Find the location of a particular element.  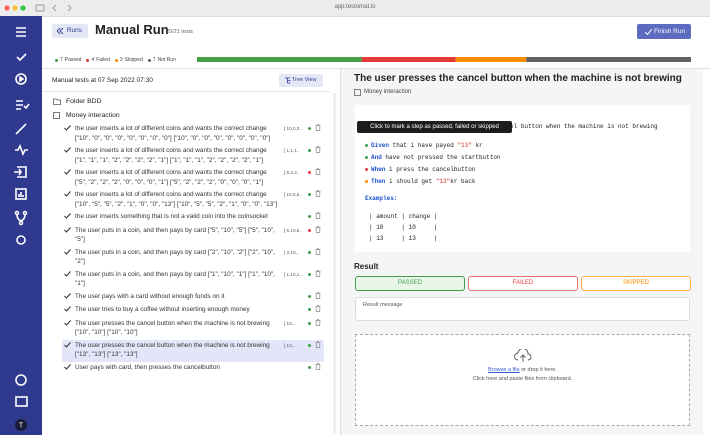

folder-icon is located at coordinates (57, 101).